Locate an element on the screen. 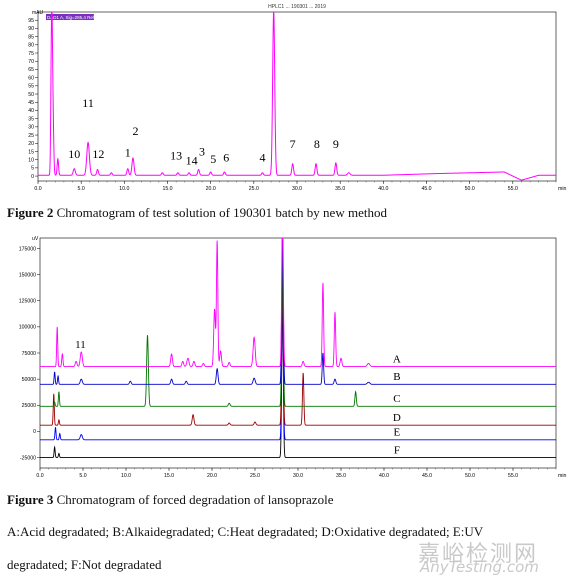 The width and height of the screenshot is (574, 581). fig3-series-label-b: B is located at coordinates (396, 377).